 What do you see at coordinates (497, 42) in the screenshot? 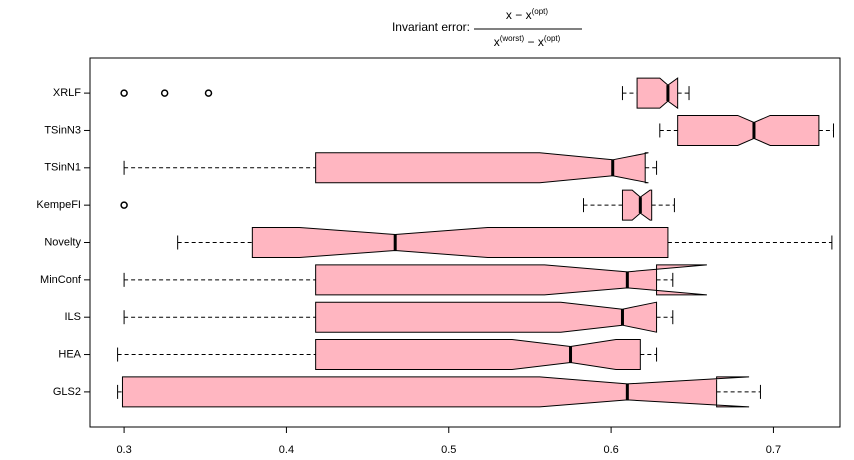
I see `title-part: x` at bounding box center [497, 42].